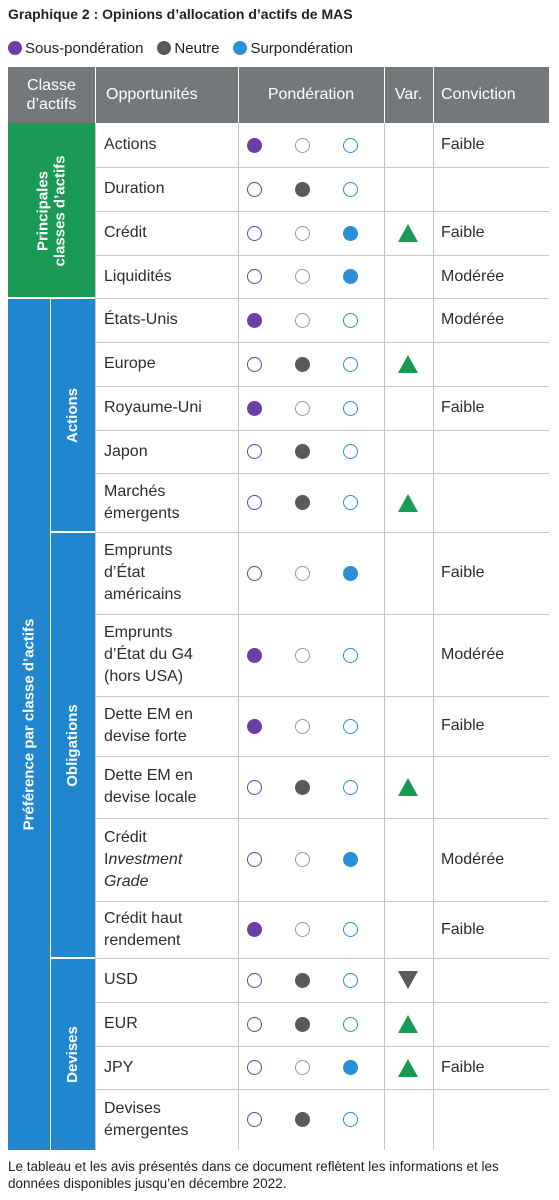 The image size is (559, 1200). Describe the element at coordinates (72, 745) in the screenshot. I see `group-obligations: Obligations` at that location.